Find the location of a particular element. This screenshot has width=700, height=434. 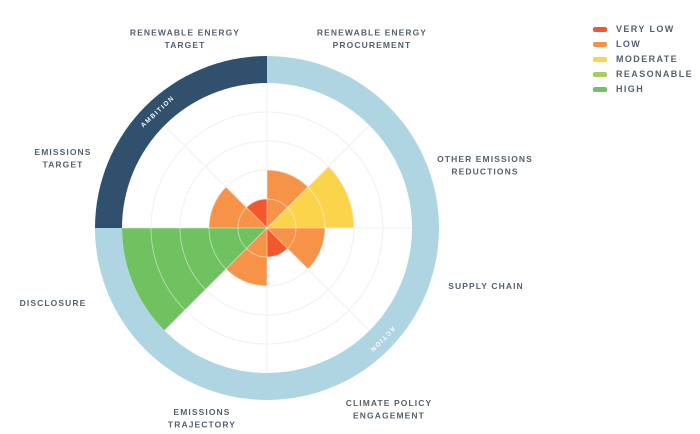

legend-swatch-reasonable is located at coordinates (600, 74).